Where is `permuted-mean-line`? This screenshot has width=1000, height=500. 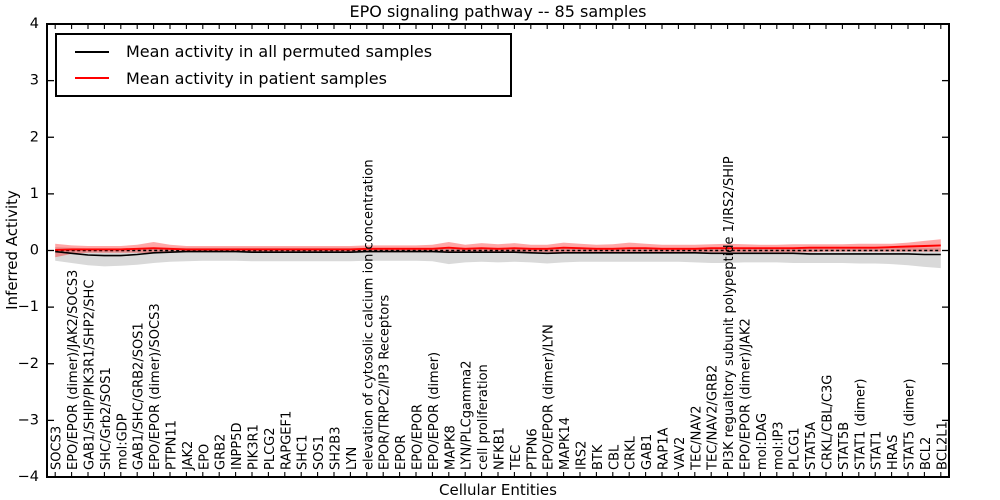
permuted-mean-line is located at coordinates (498, 253).